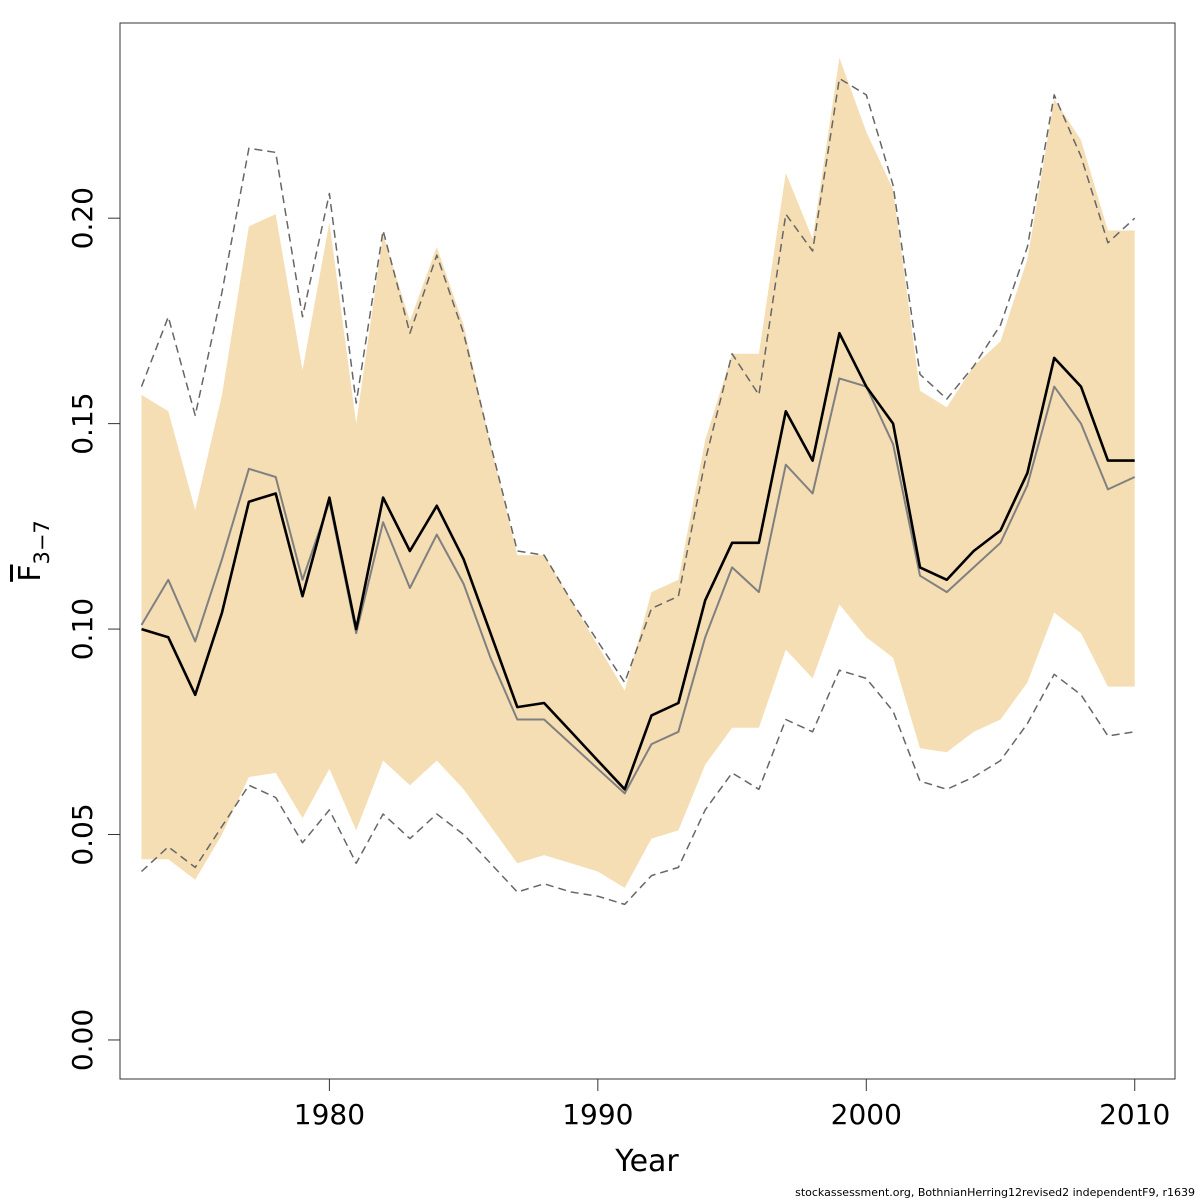 The height and width of the screenshot is (1200, 1200). I want to click on y-axis-title-main: F, so click(30, 573).